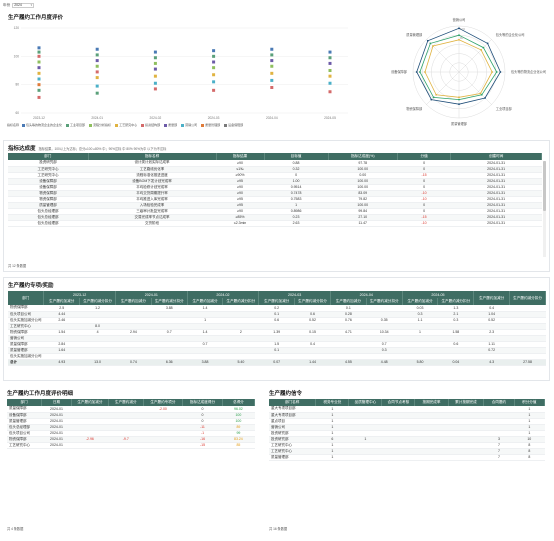  Describe the element at coordinates (42, 125) in the screenshot. I see `legend-item: 包头等的物流企业的企业化` at that location.